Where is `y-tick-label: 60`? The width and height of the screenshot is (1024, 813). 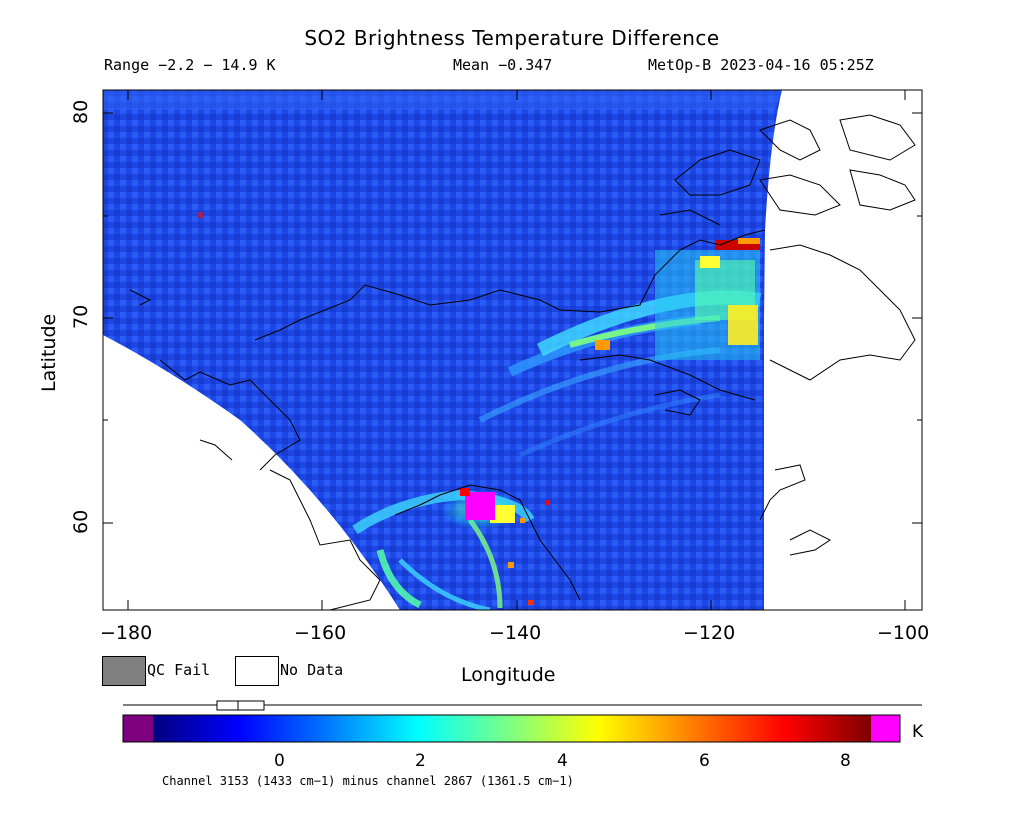
y-tick-label: 60 is located at coordinates (81, 521).